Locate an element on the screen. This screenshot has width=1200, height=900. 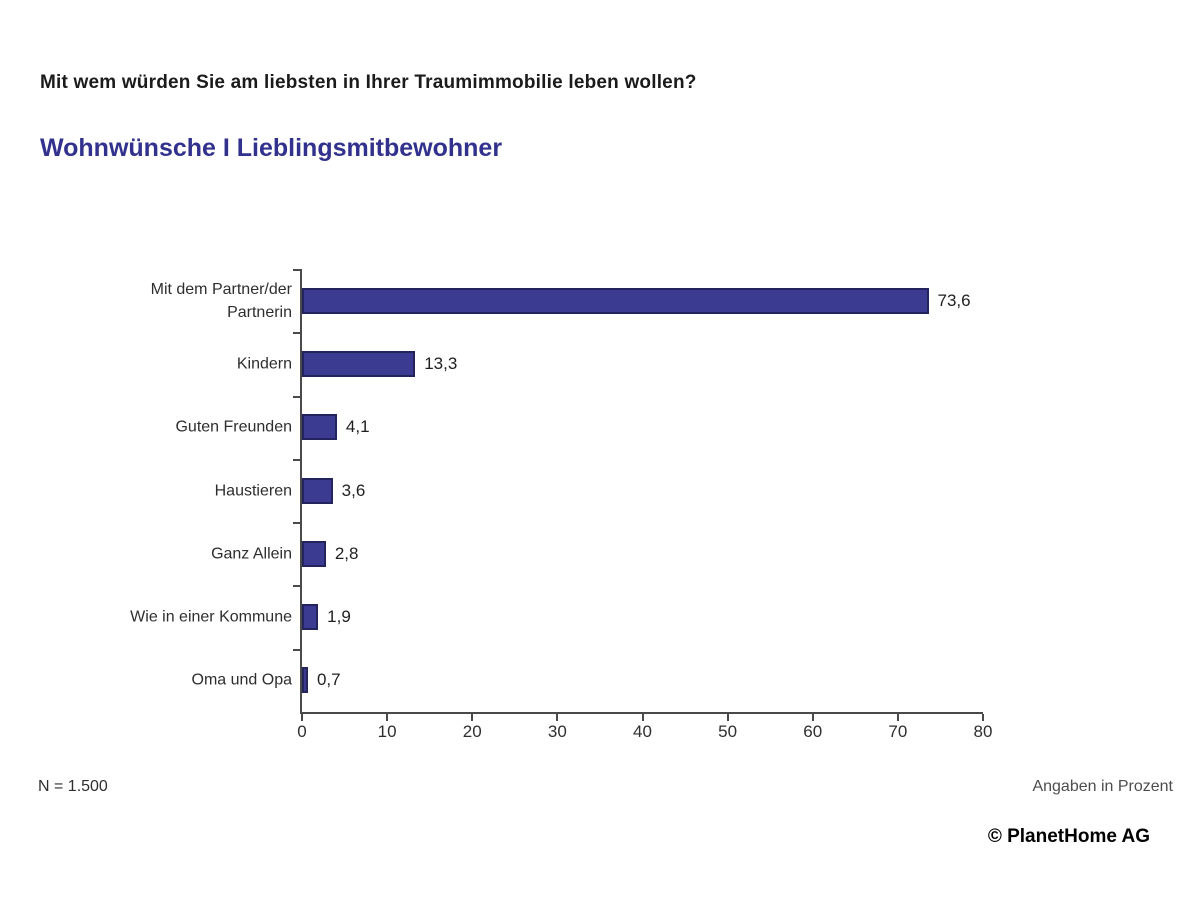
sample-size-note: N = 1.500 is located at coordinates (73, 786).